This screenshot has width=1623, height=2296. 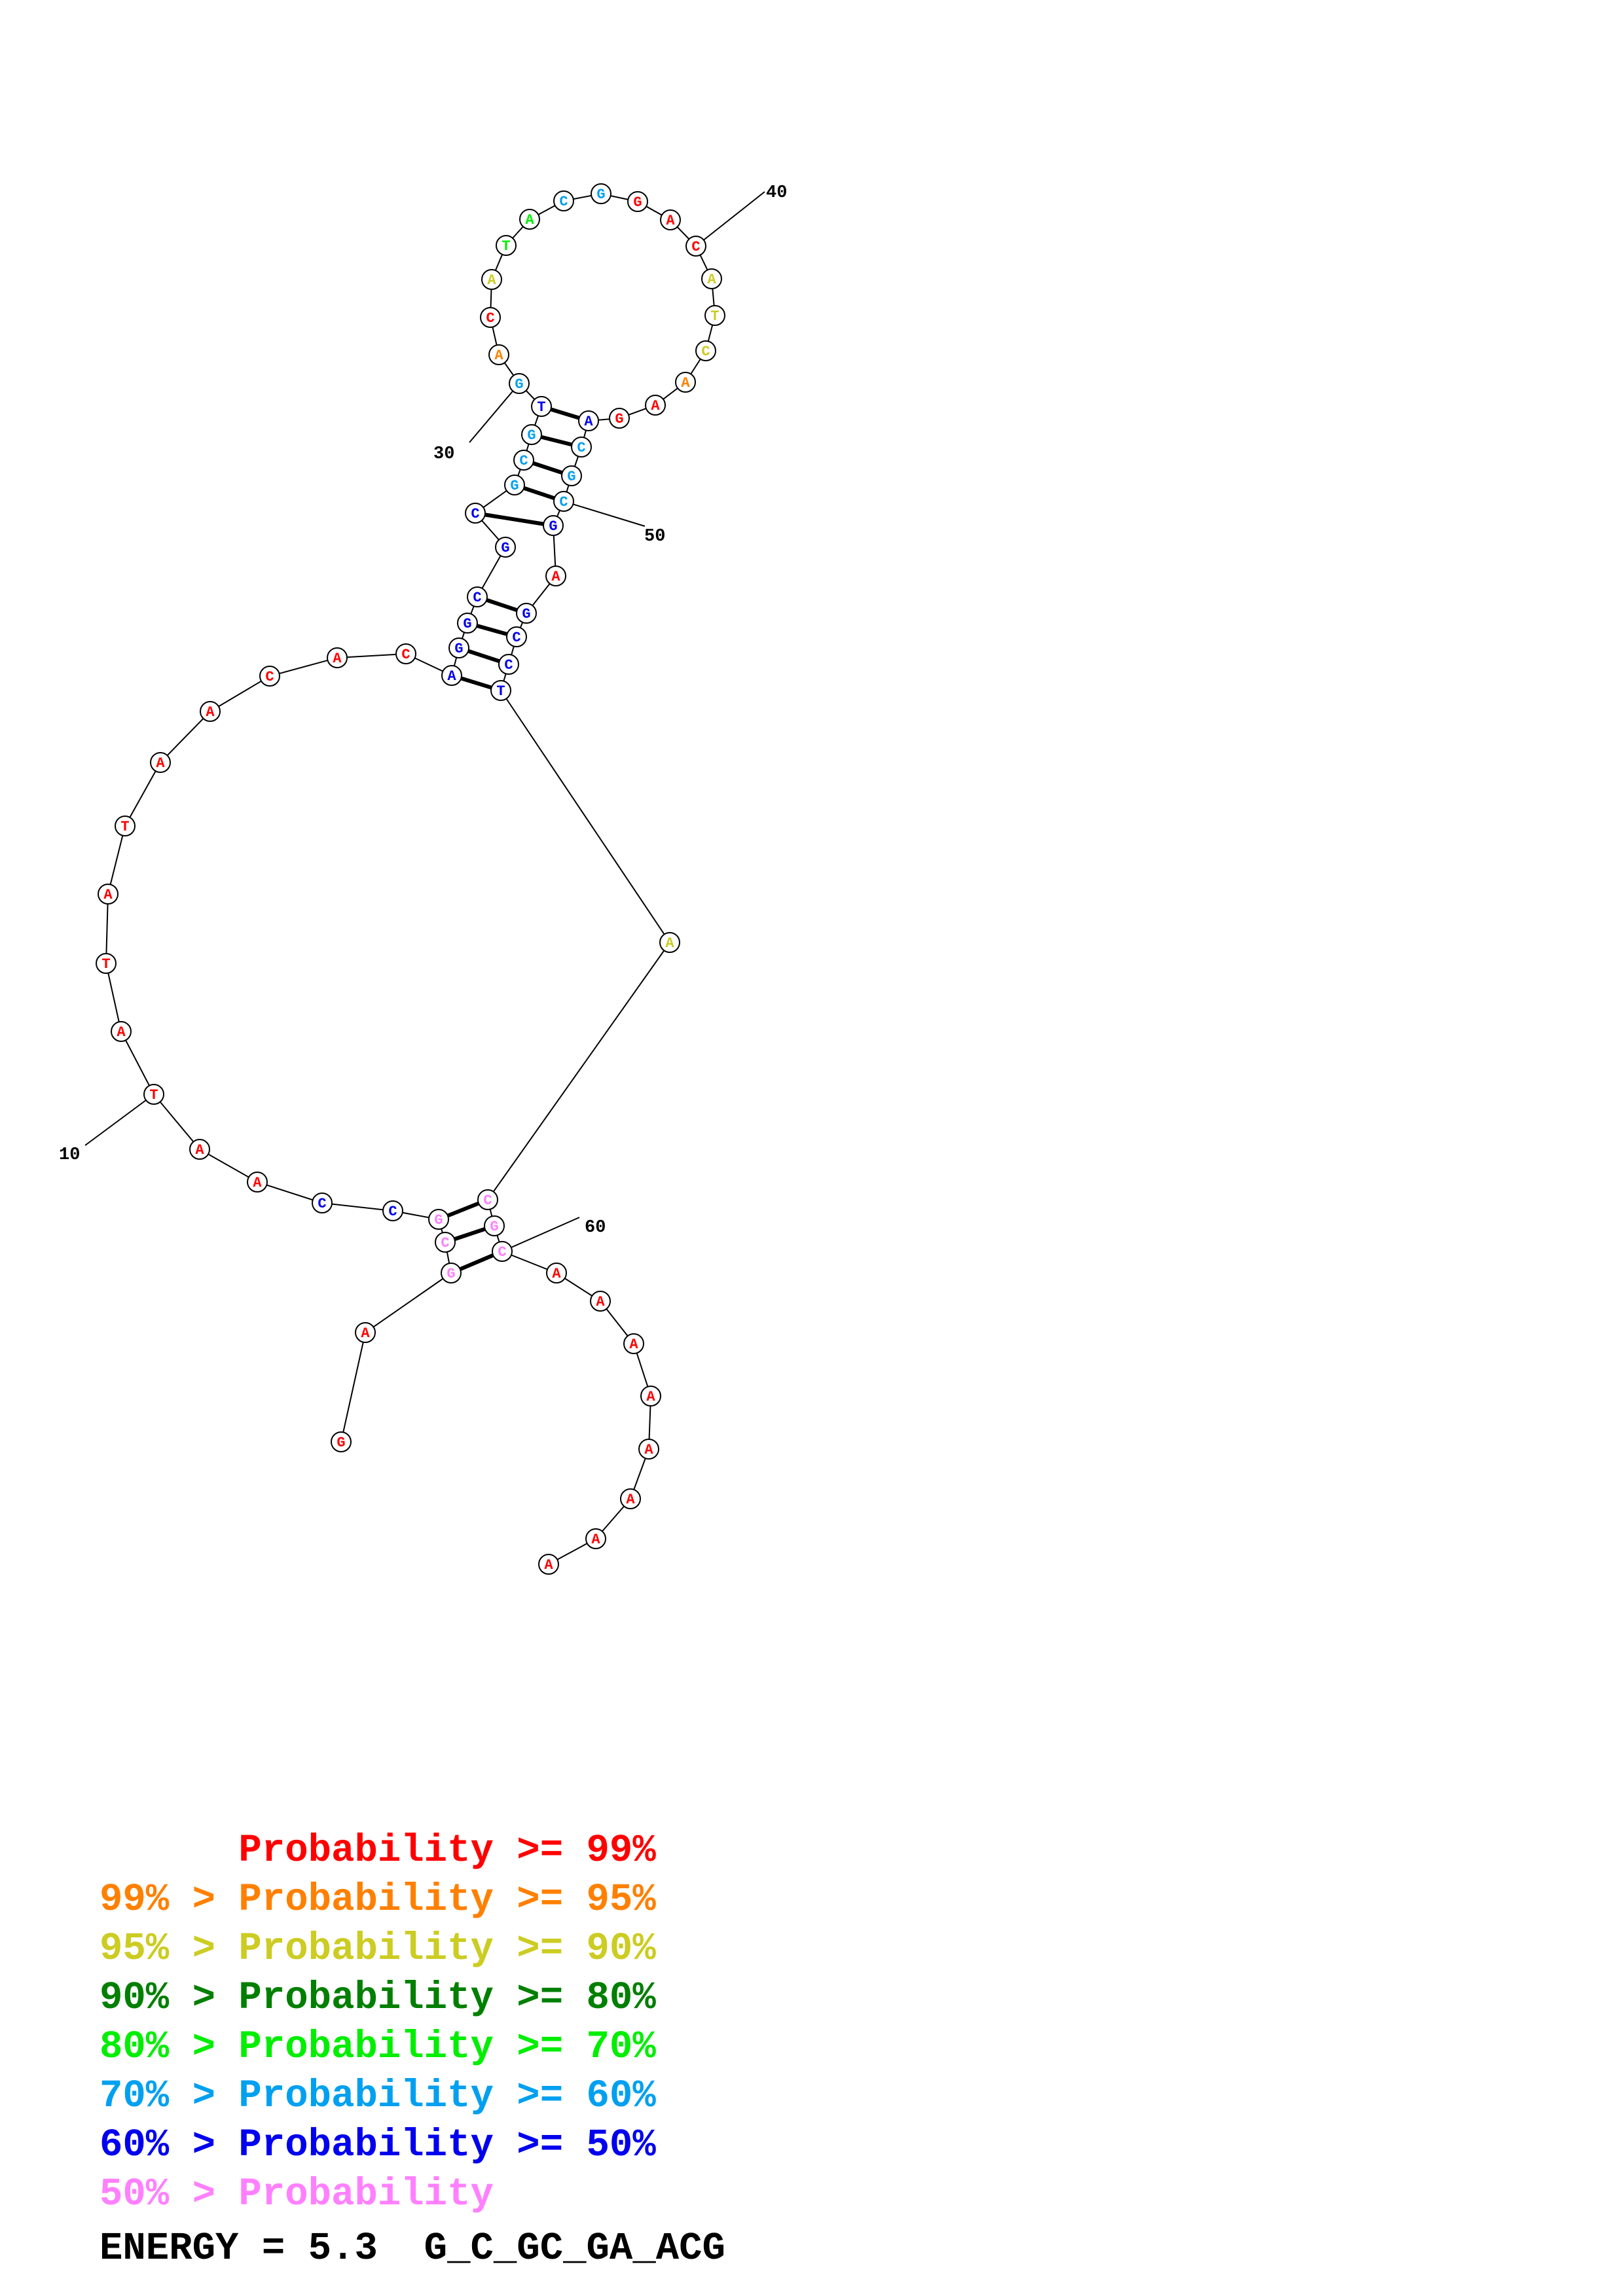 I want to click on position-label: 10, so click(x=69, y=1155).